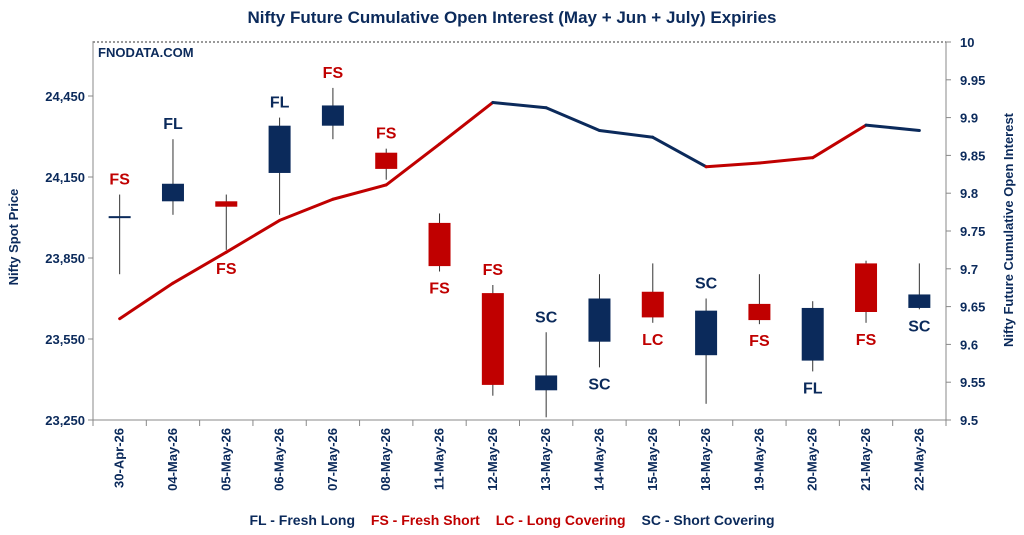  Describe the element at coordinates (758, 459) in the screenshot. I see `x-tick-label: 19-May-26` at that location.